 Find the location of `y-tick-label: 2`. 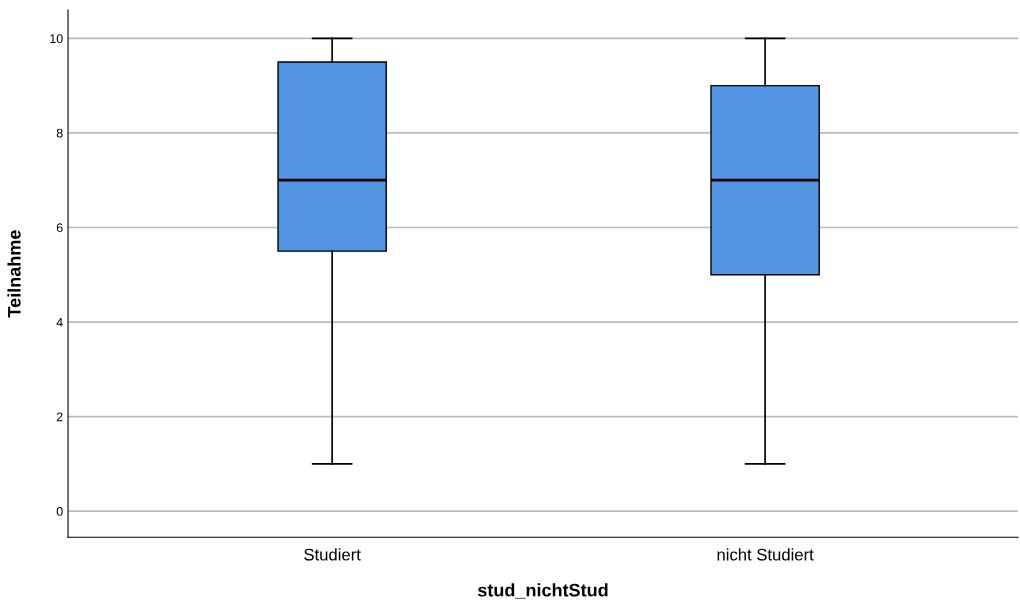

y-tick-label: 2 is located at coordinates (59, 417).